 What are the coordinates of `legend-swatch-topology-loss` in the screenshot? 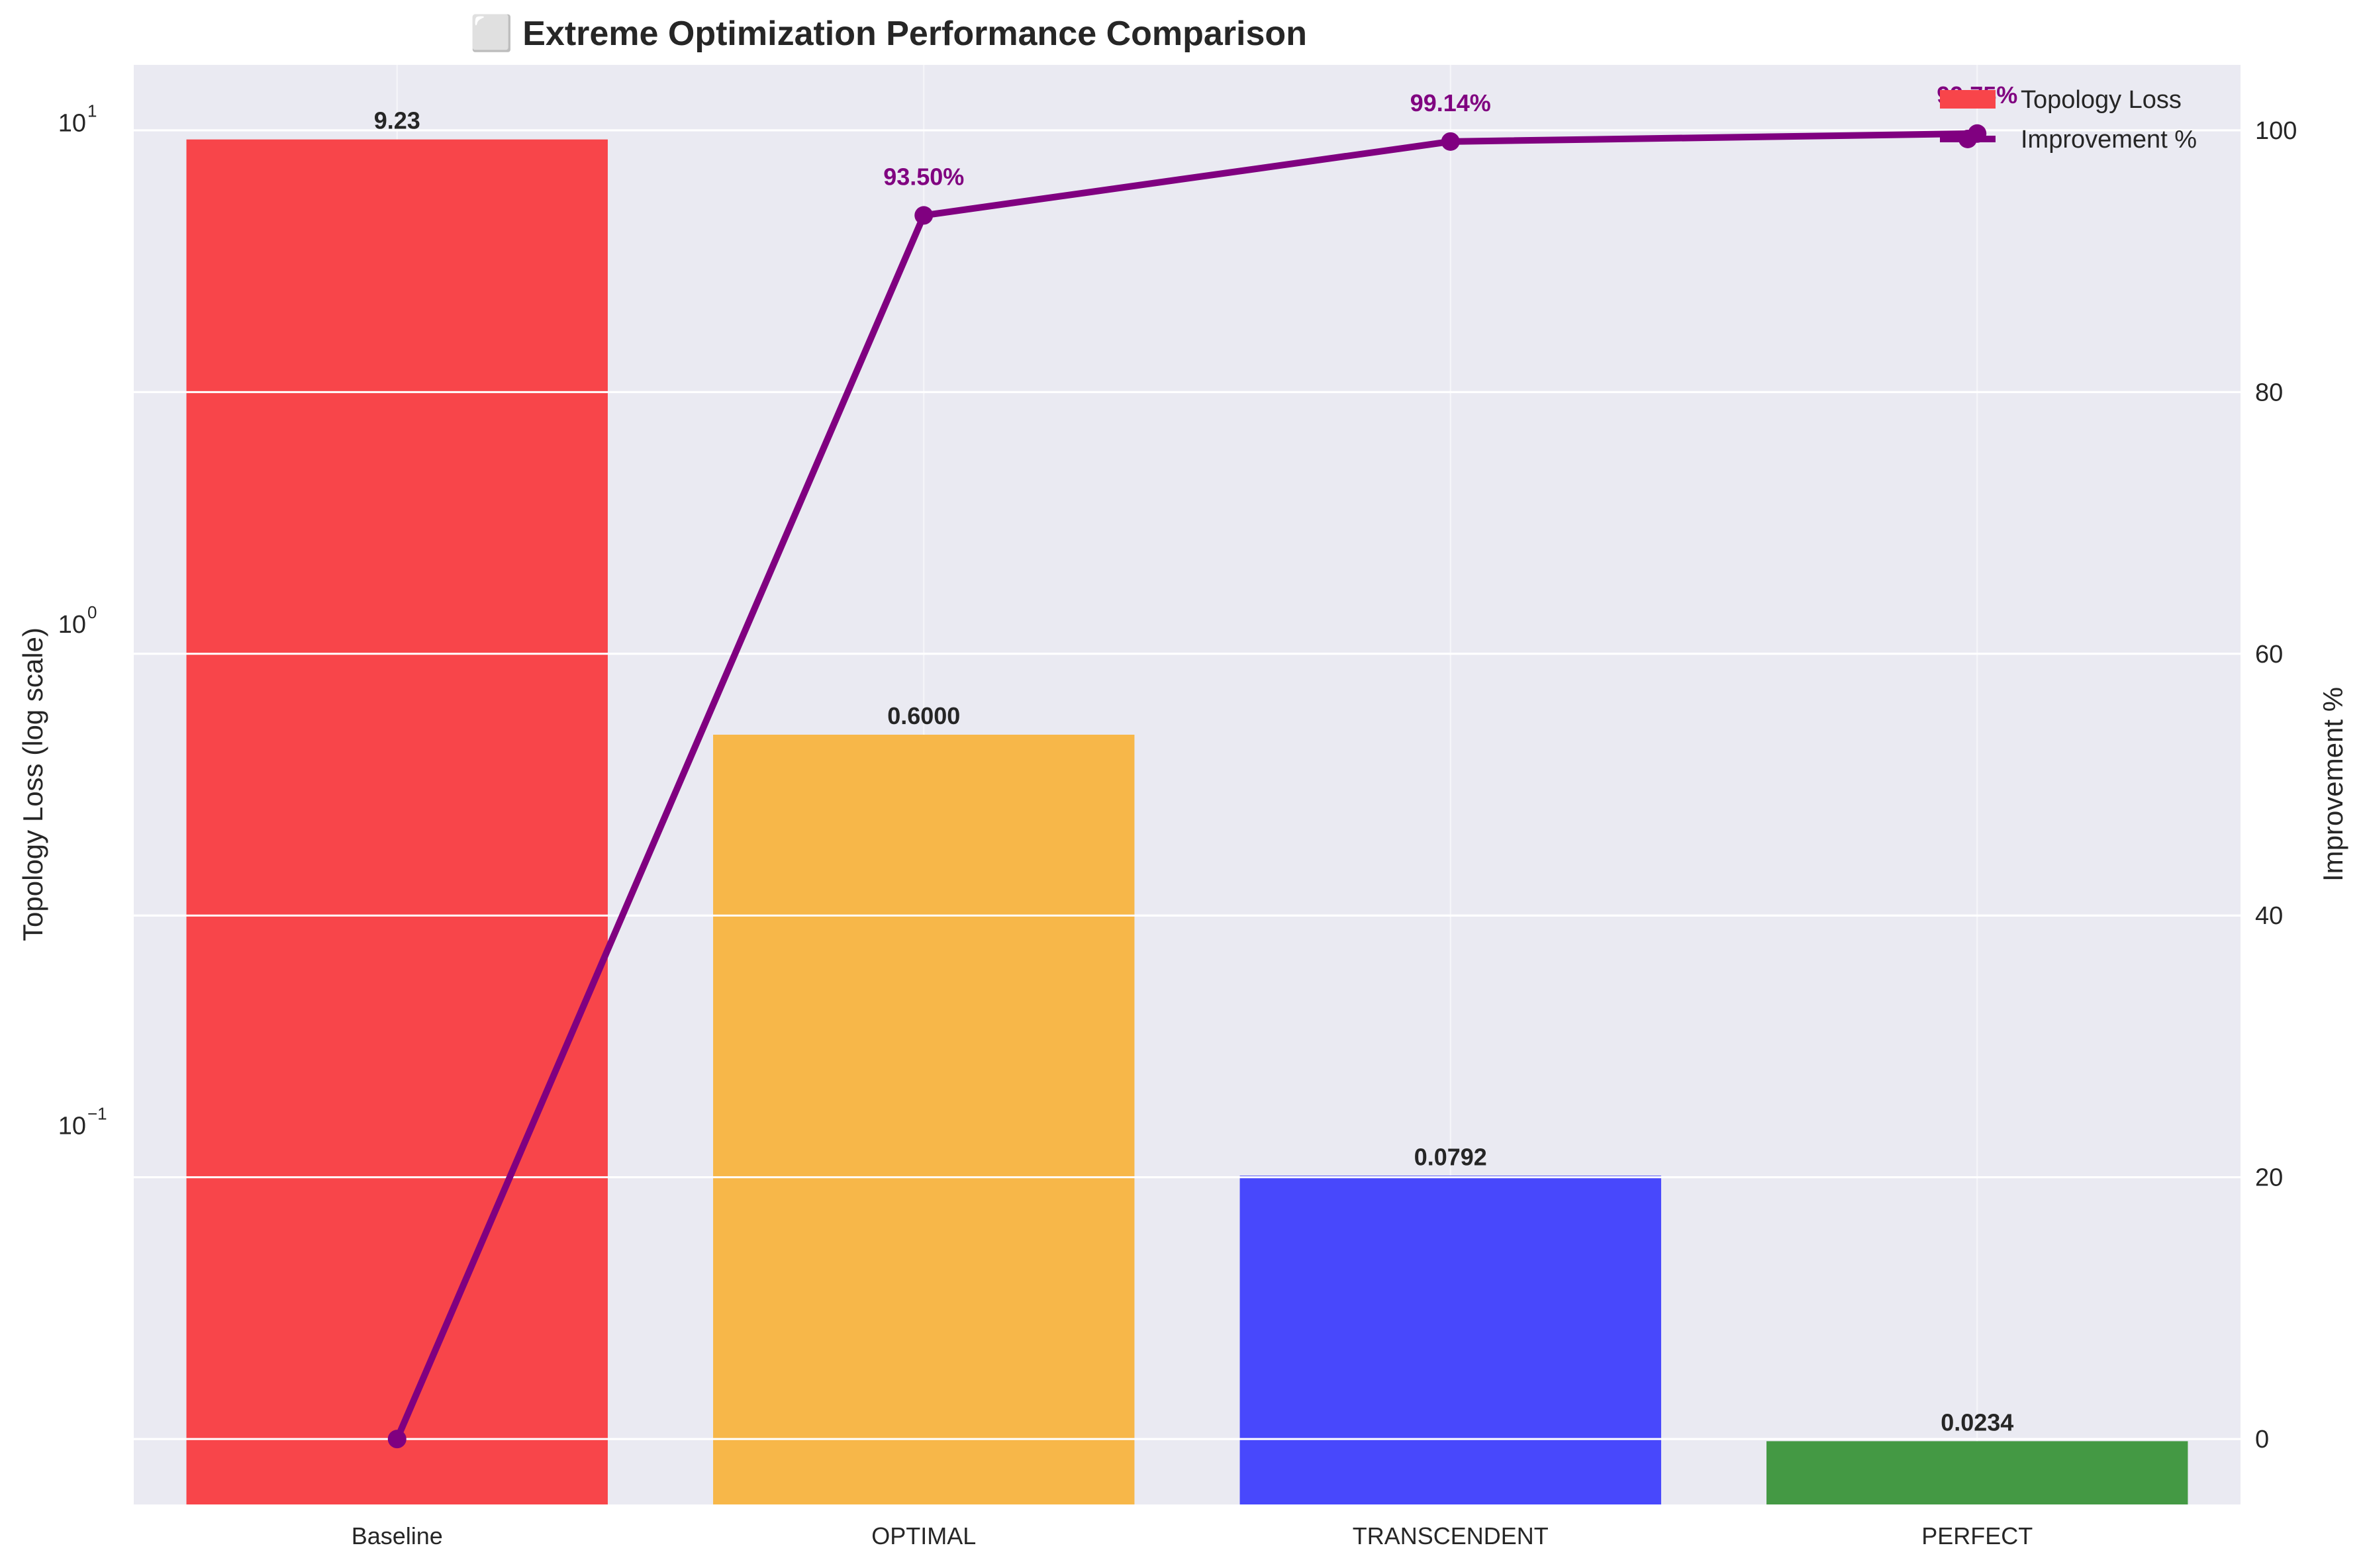 It's located at (1968, 99).